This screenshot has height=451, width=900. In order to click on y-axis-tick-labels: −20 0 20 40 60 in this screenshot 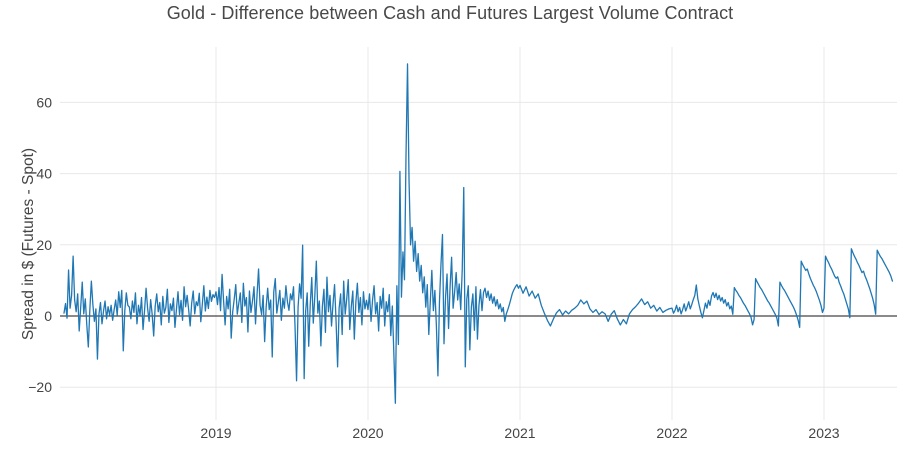, I will do `click(40, 244)`.